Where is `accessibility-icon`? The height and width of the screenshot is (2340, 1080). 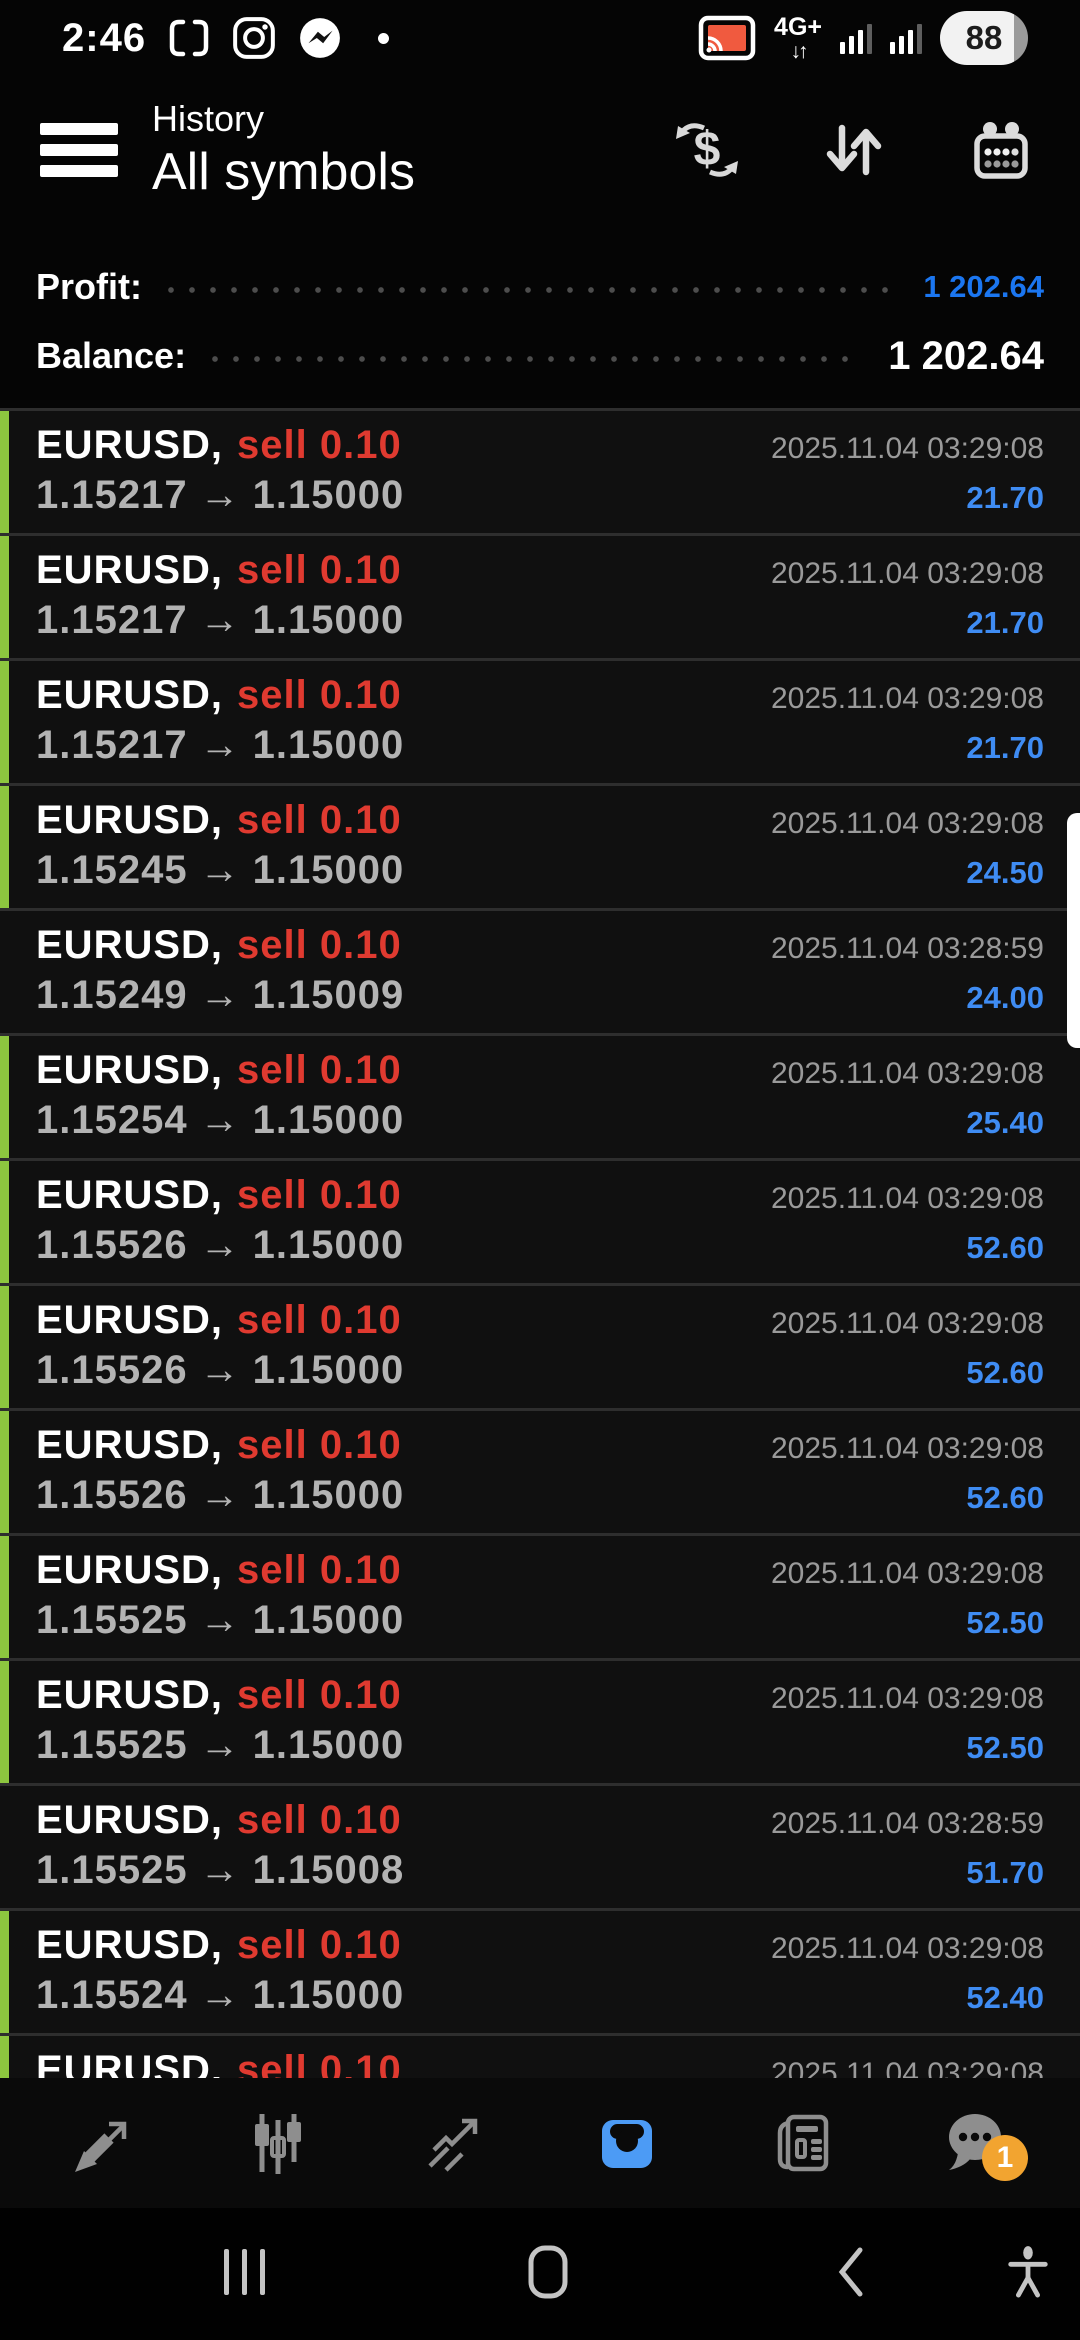
accessibility-icon is located at coordinates (1028, 2272).